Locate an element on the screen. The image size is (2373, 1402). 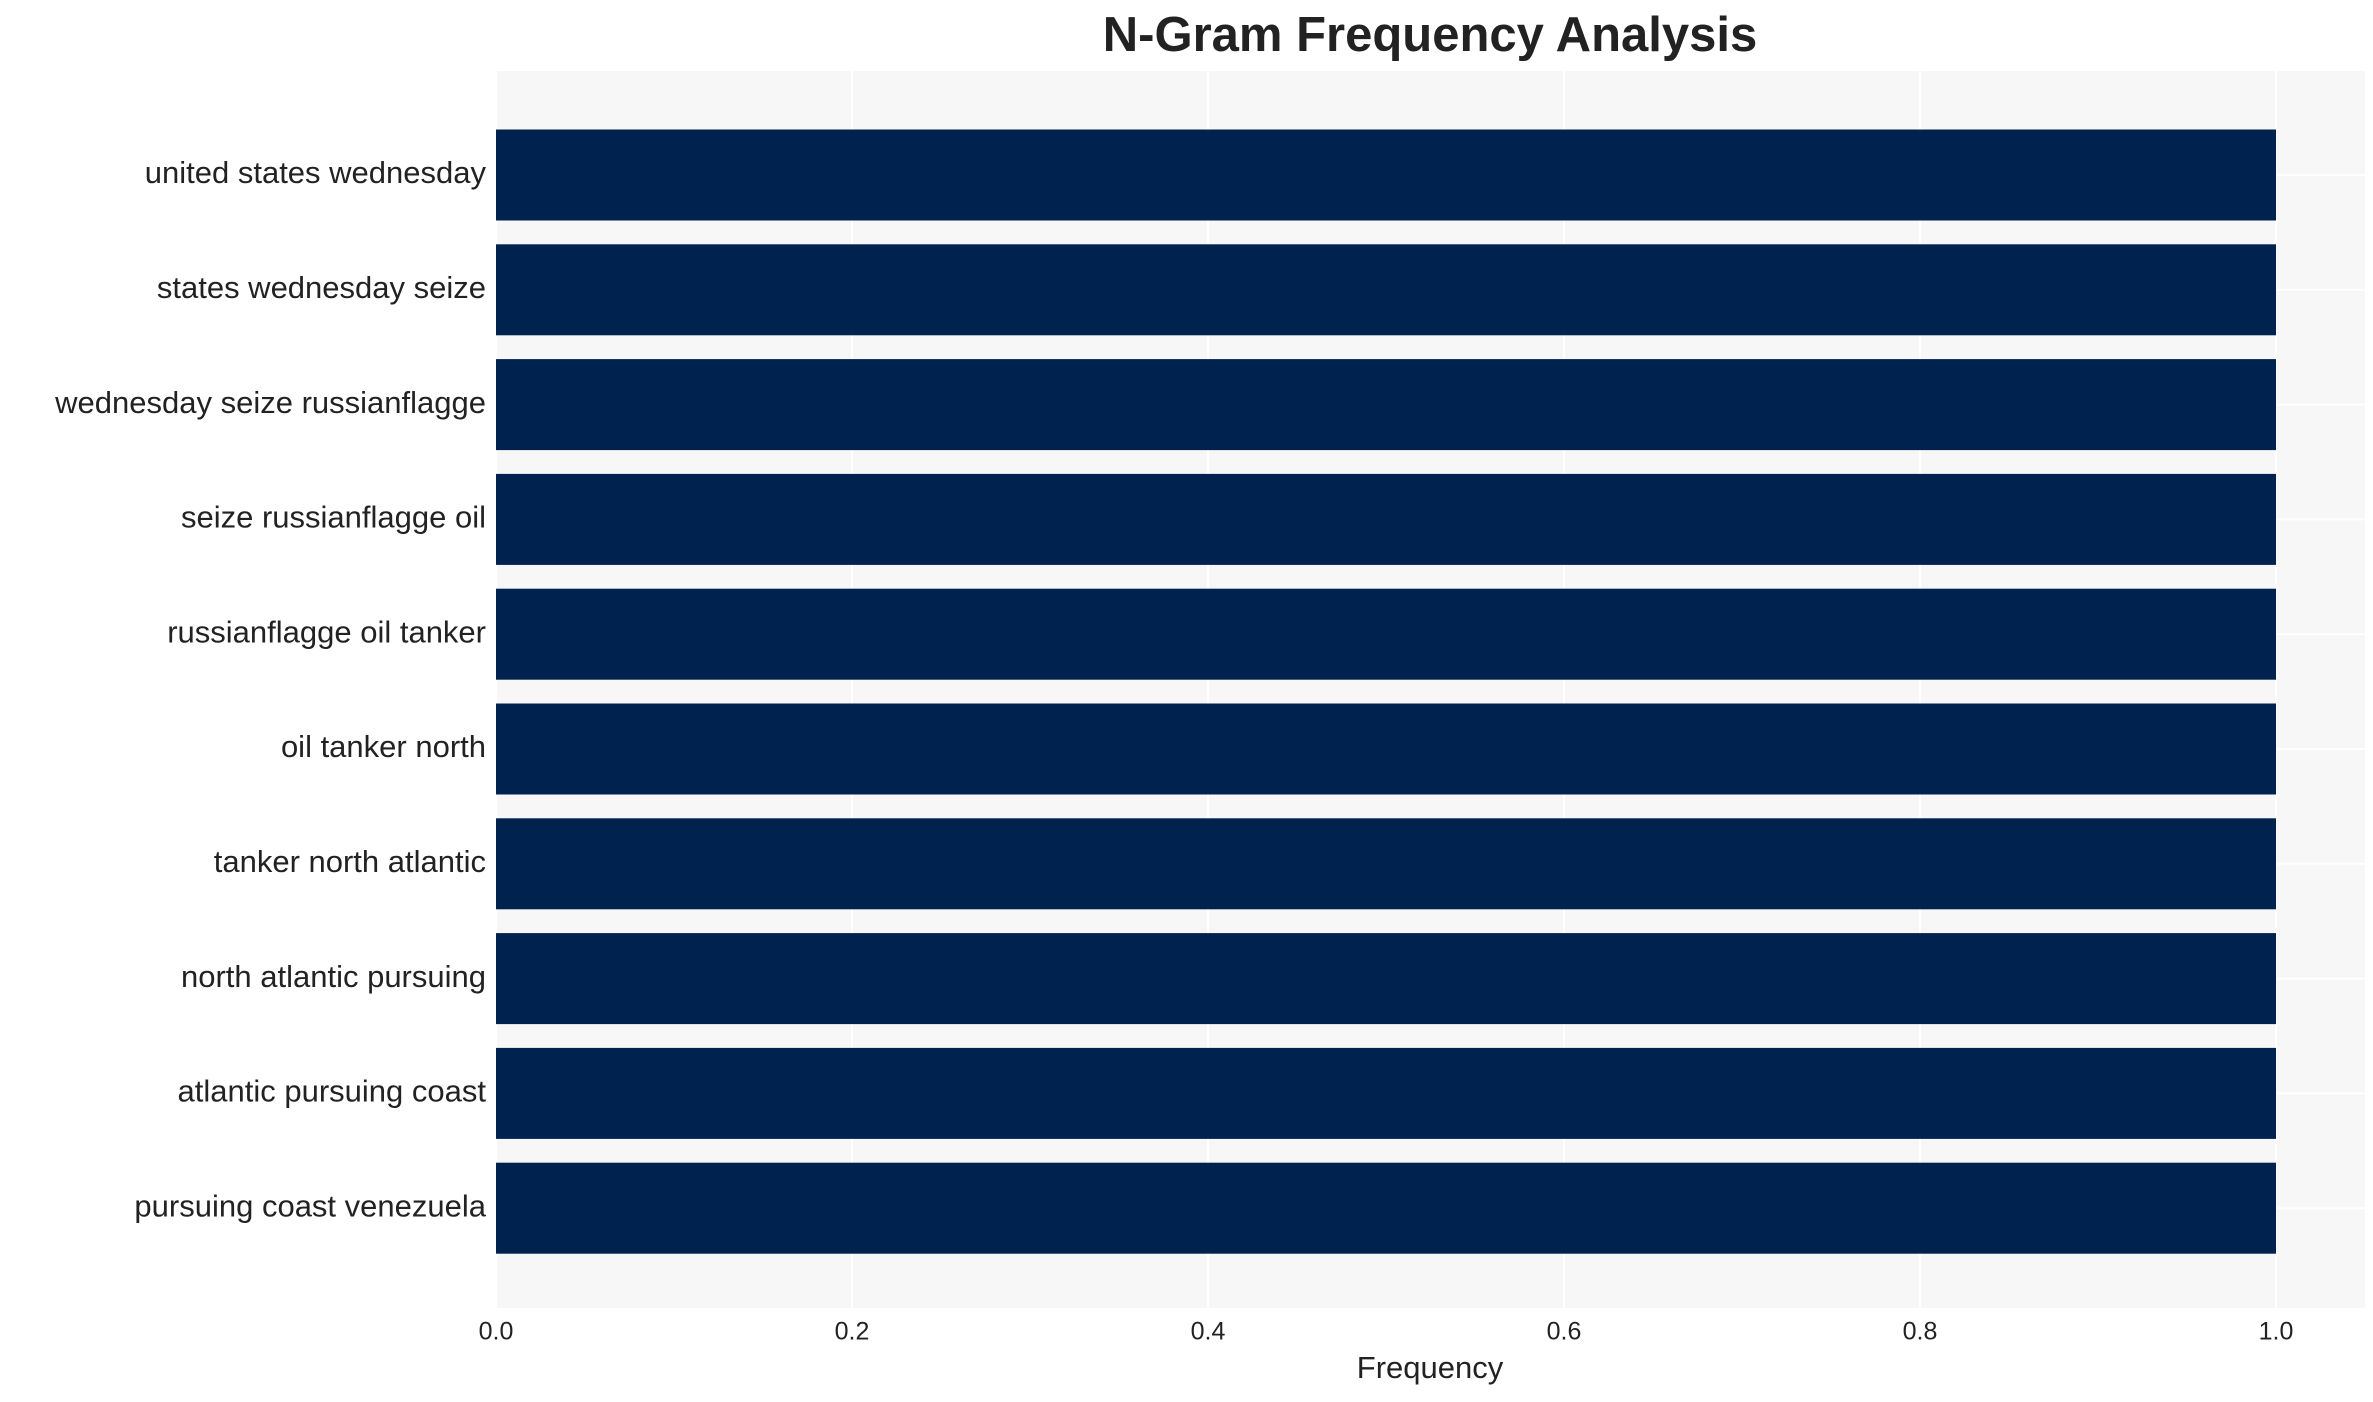
y-tick-label: wednesday seize russianflagge is located at coordinates (270, 402).